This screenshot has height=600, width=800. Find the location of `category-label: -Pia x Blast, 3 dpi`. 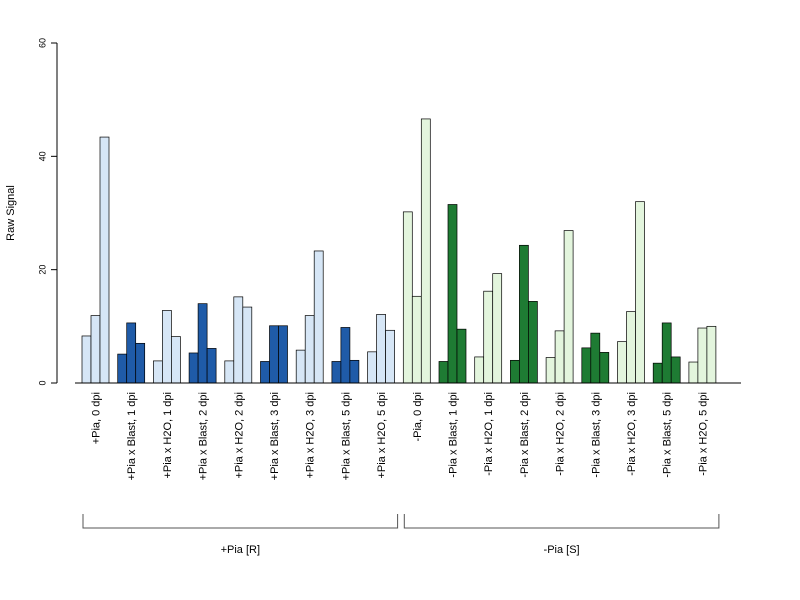

category-label: -Pia x Blast, 3 dpi is located at coordinates (596, 435).